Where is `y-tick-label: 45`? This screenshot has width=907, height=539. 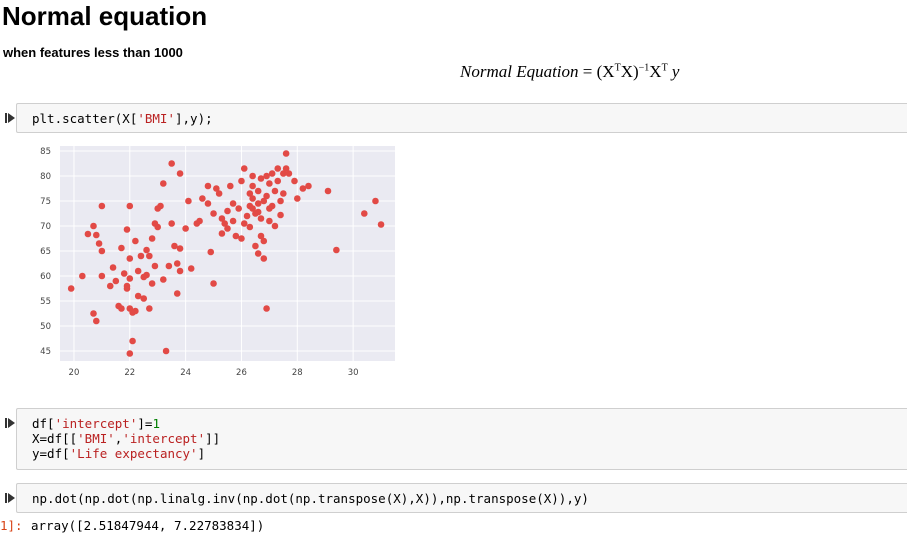 y-tick-label: 45 is located at coordinates (45, 352).